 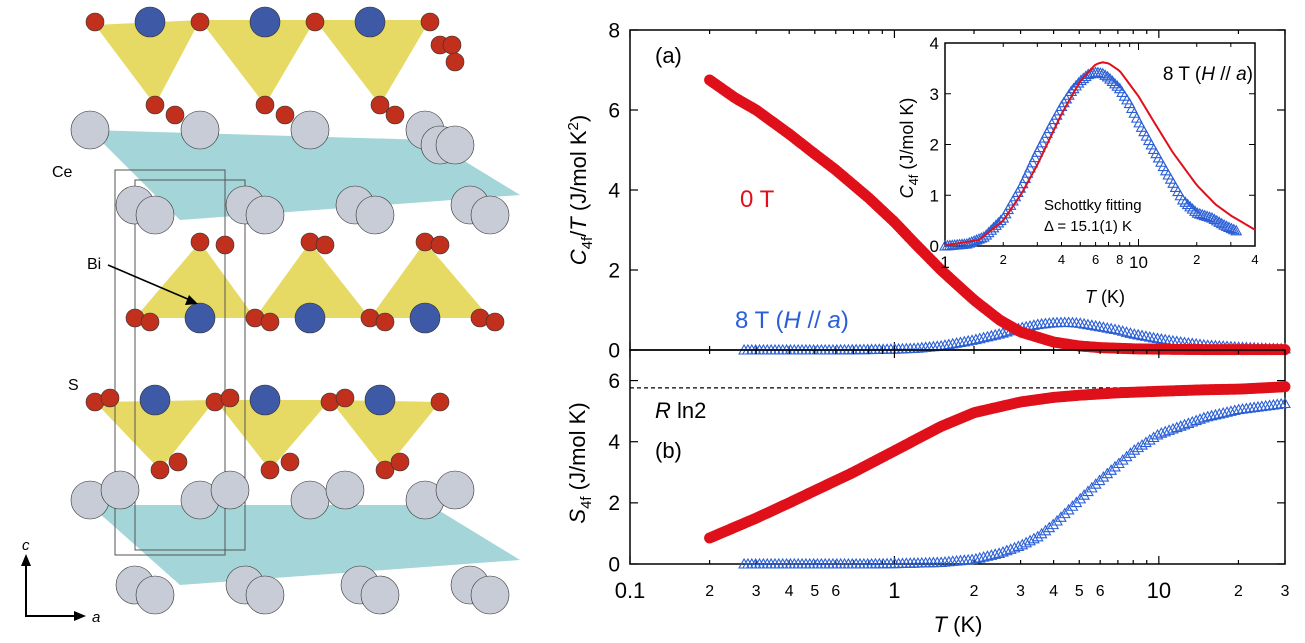 What do you see at coordinates (909, 148) in the screenshot?
I see `inset-ylabel: C4f (J/mol K)` at bounding box center [909, 148].